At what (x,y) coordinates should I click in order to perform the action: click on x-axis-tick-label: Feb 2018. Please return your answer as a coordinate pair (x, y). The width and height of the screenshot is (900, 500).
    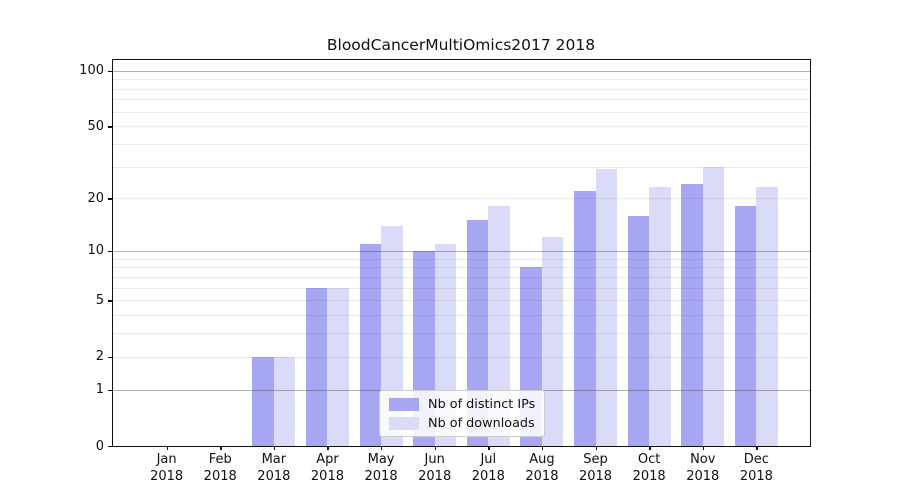
    Looking at the image, I should click on (220, 468).